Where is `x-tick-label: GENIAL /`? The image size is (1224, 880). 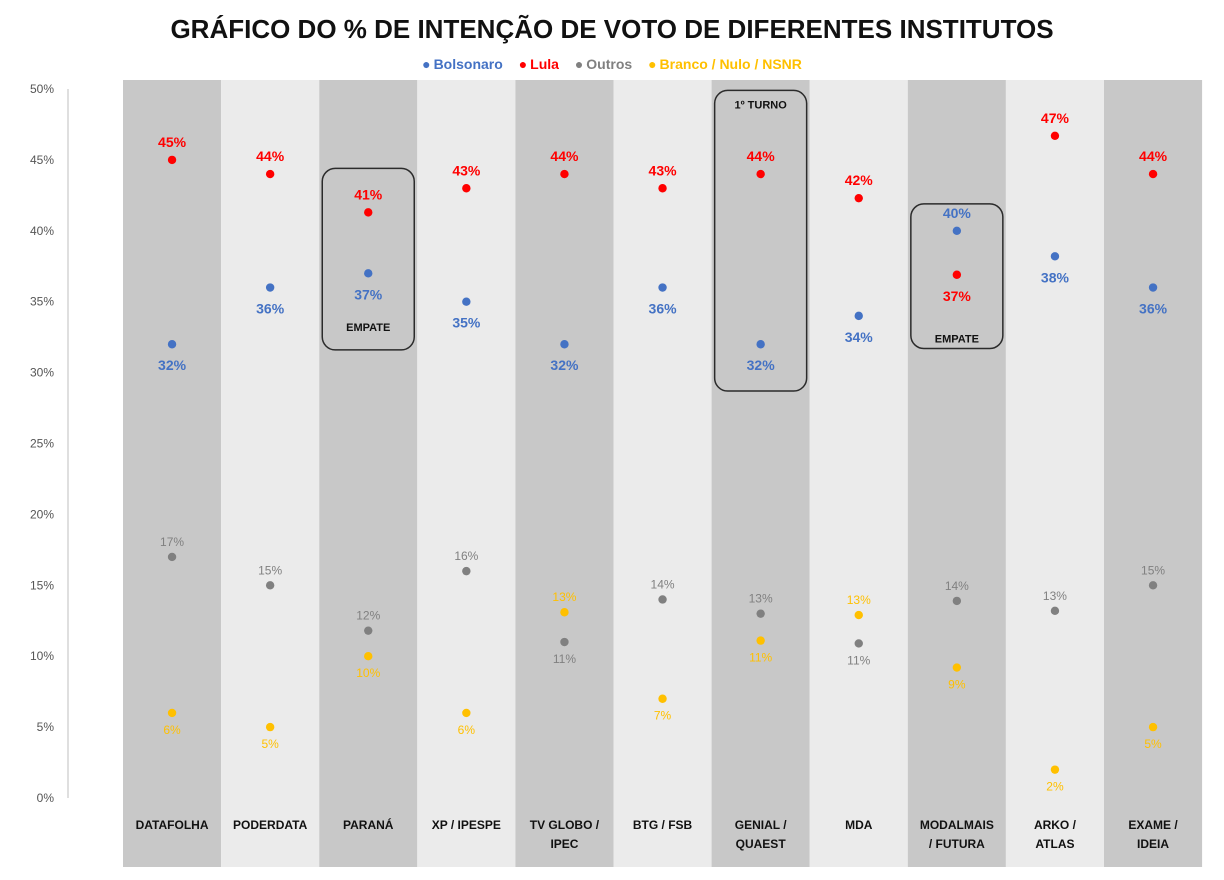 x-tick-label: GENIAL / is located at coordinates (761, 825).